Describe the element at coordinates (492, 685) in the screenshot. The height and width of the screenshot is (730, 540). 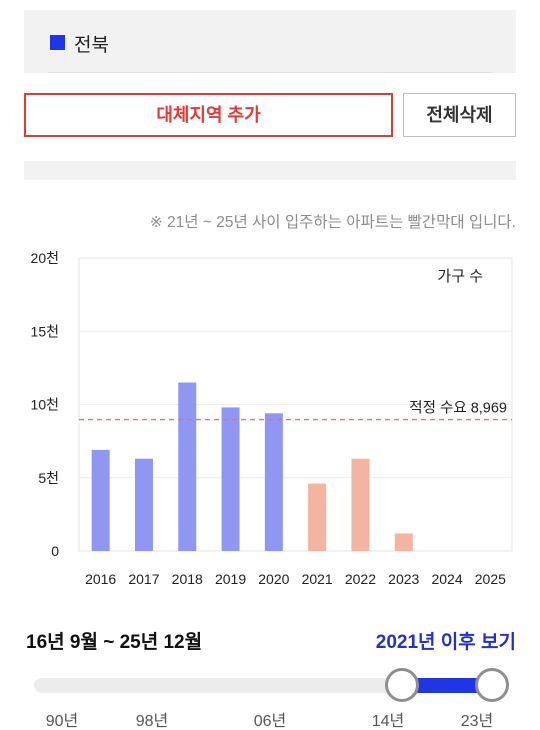
I see `year-range-end-handle` at that location.